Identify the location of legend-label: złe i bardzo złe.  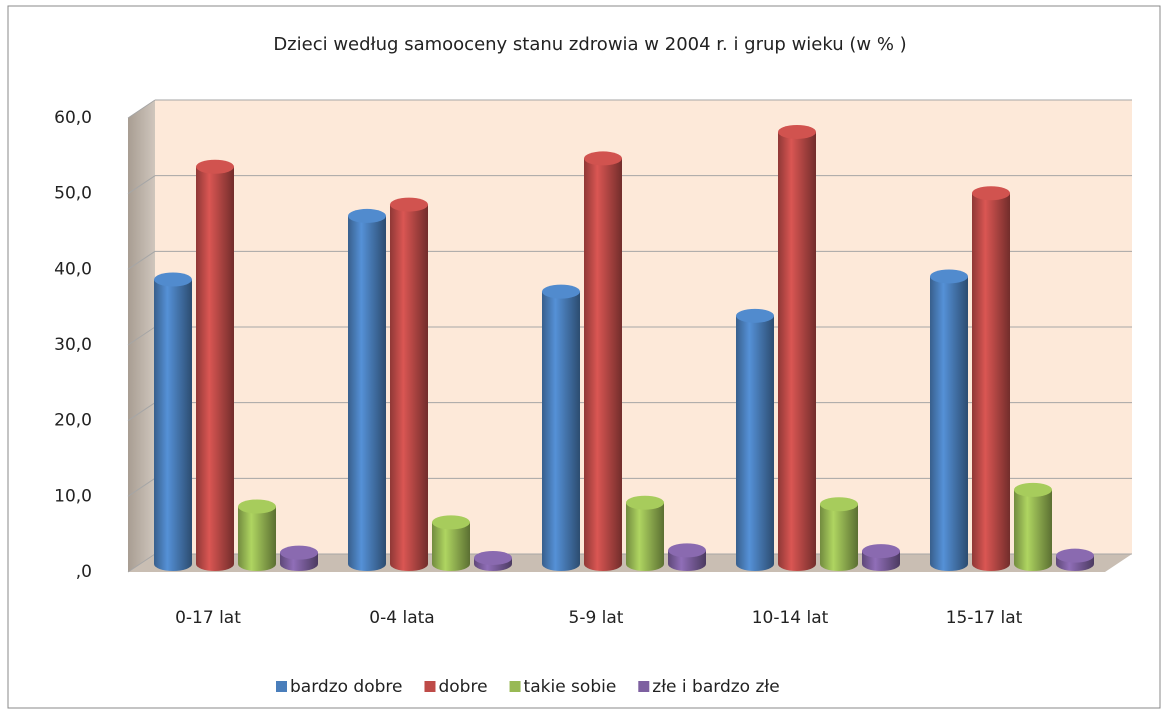
(715, 687).